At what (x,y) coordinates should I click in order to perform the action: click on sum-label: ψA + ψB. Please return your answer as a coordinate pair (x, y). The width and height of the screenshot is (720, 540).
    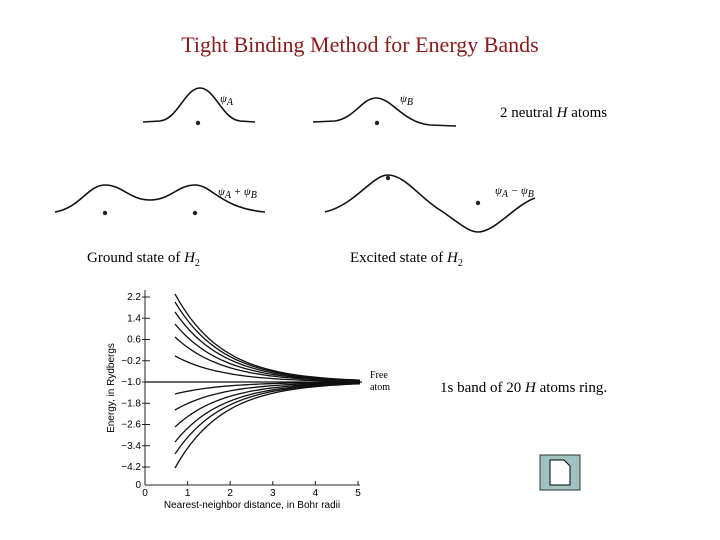
    Looking at the image, I should click on (237, 193).